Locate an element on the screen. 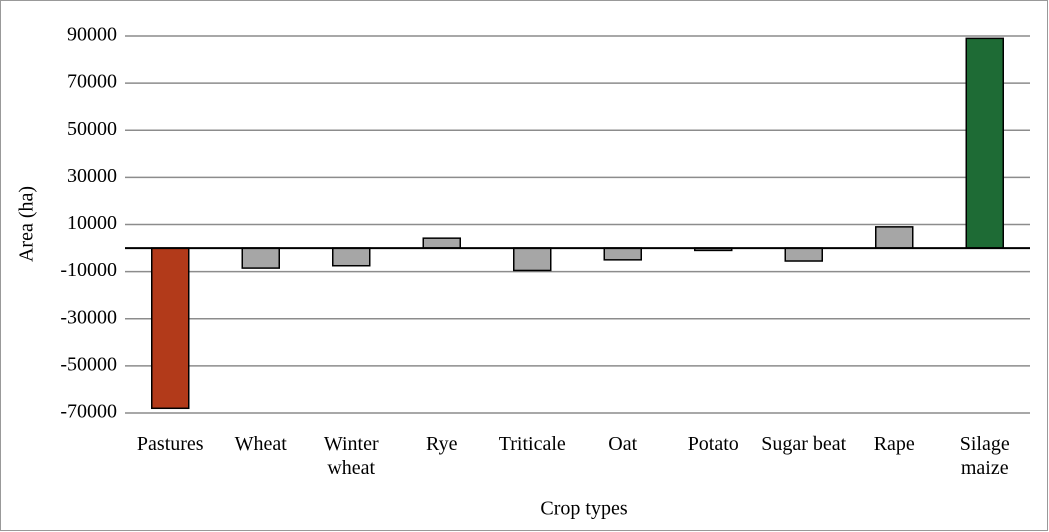  y-tick-label: 90000 is located at coordinates (92, 35).